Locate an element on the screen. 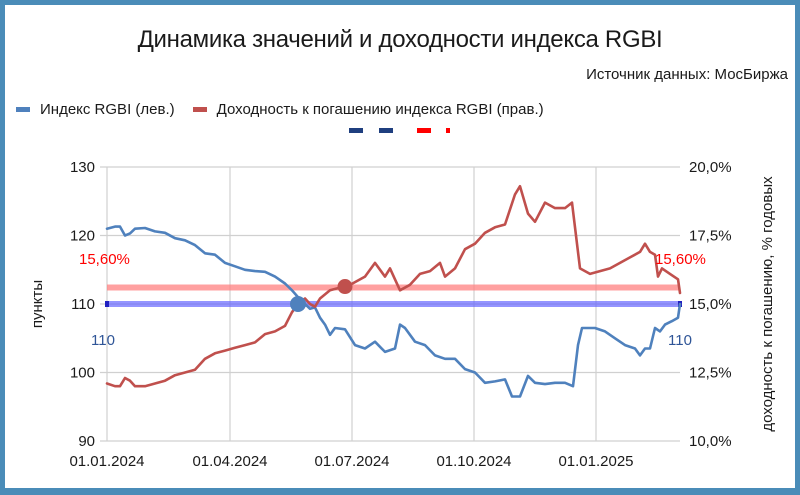 The image size is (800, 495). y-tick-left: 110 is located at coordinates (83, 304).